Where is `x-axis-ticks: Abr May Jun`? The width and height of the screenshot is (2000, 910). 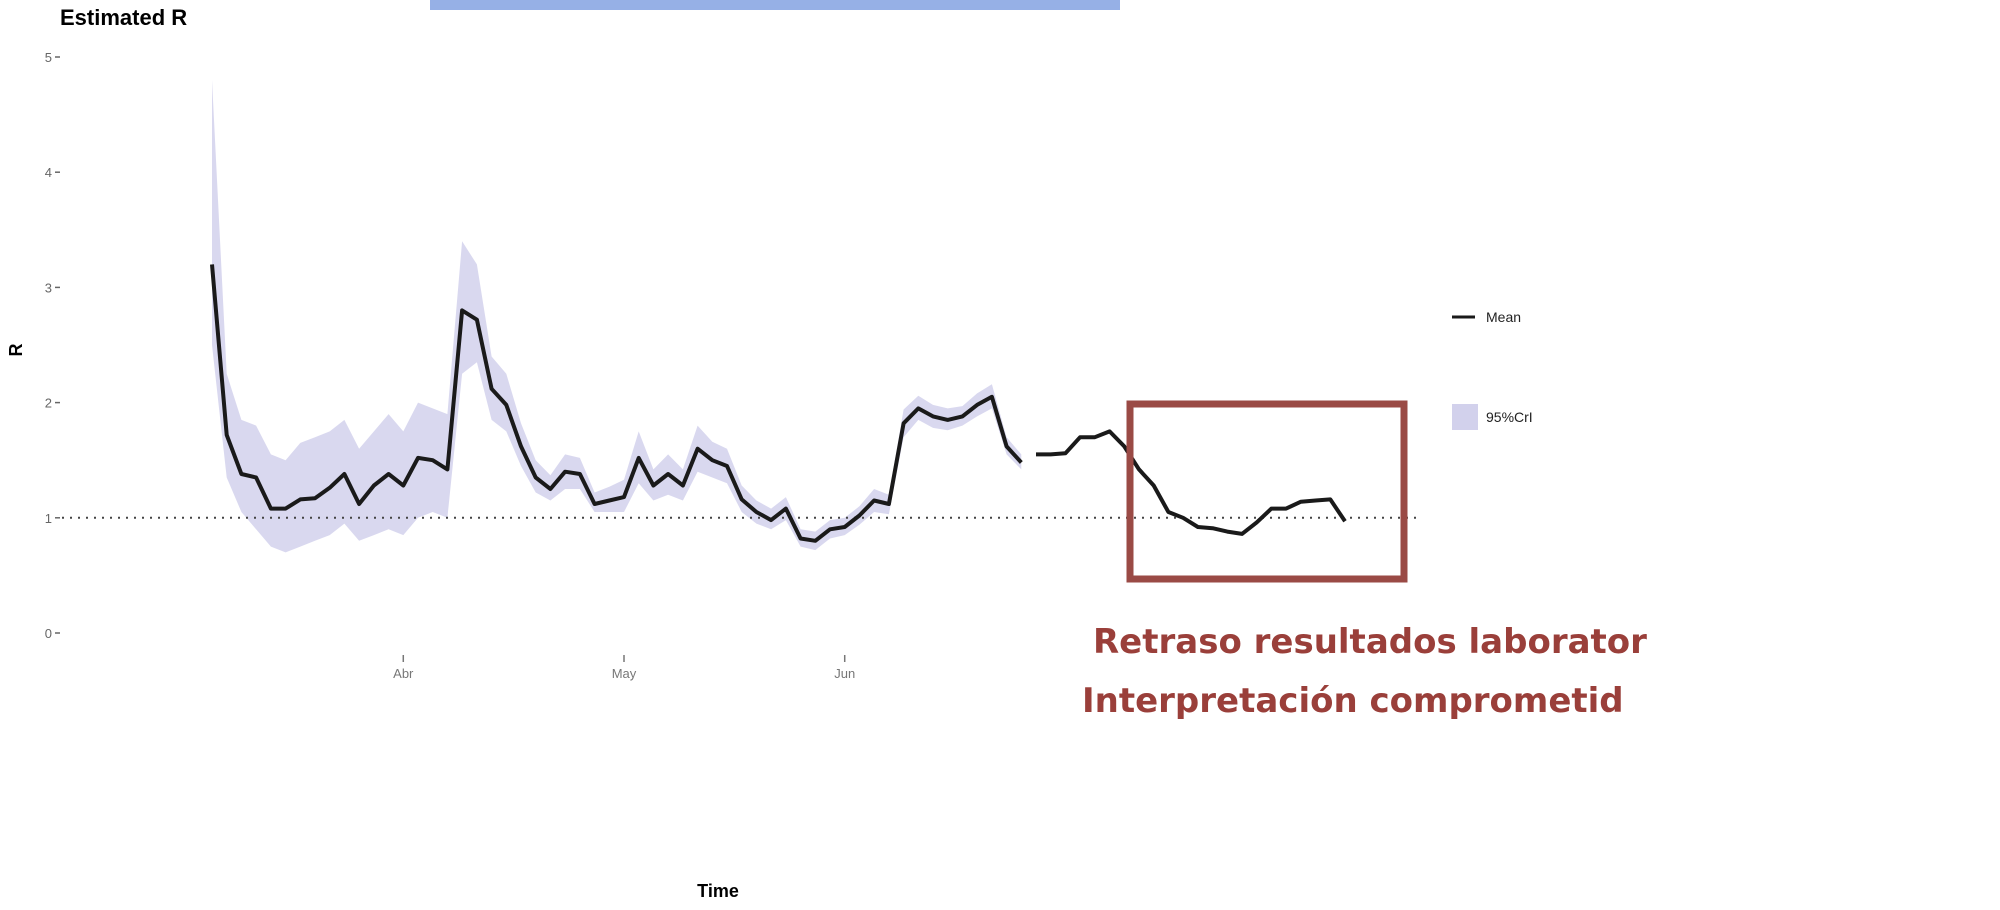 x-axis-ticks: Abr May Jun is located at coordinates (624, 668).